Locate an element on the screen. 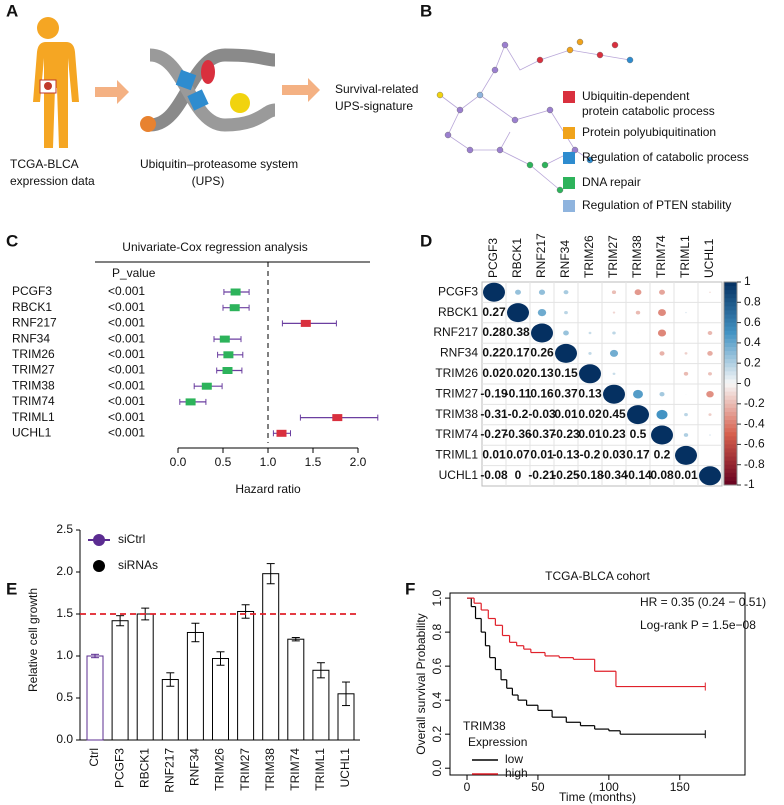  corr-value: 0.07 is located at coordinates (518, 455).